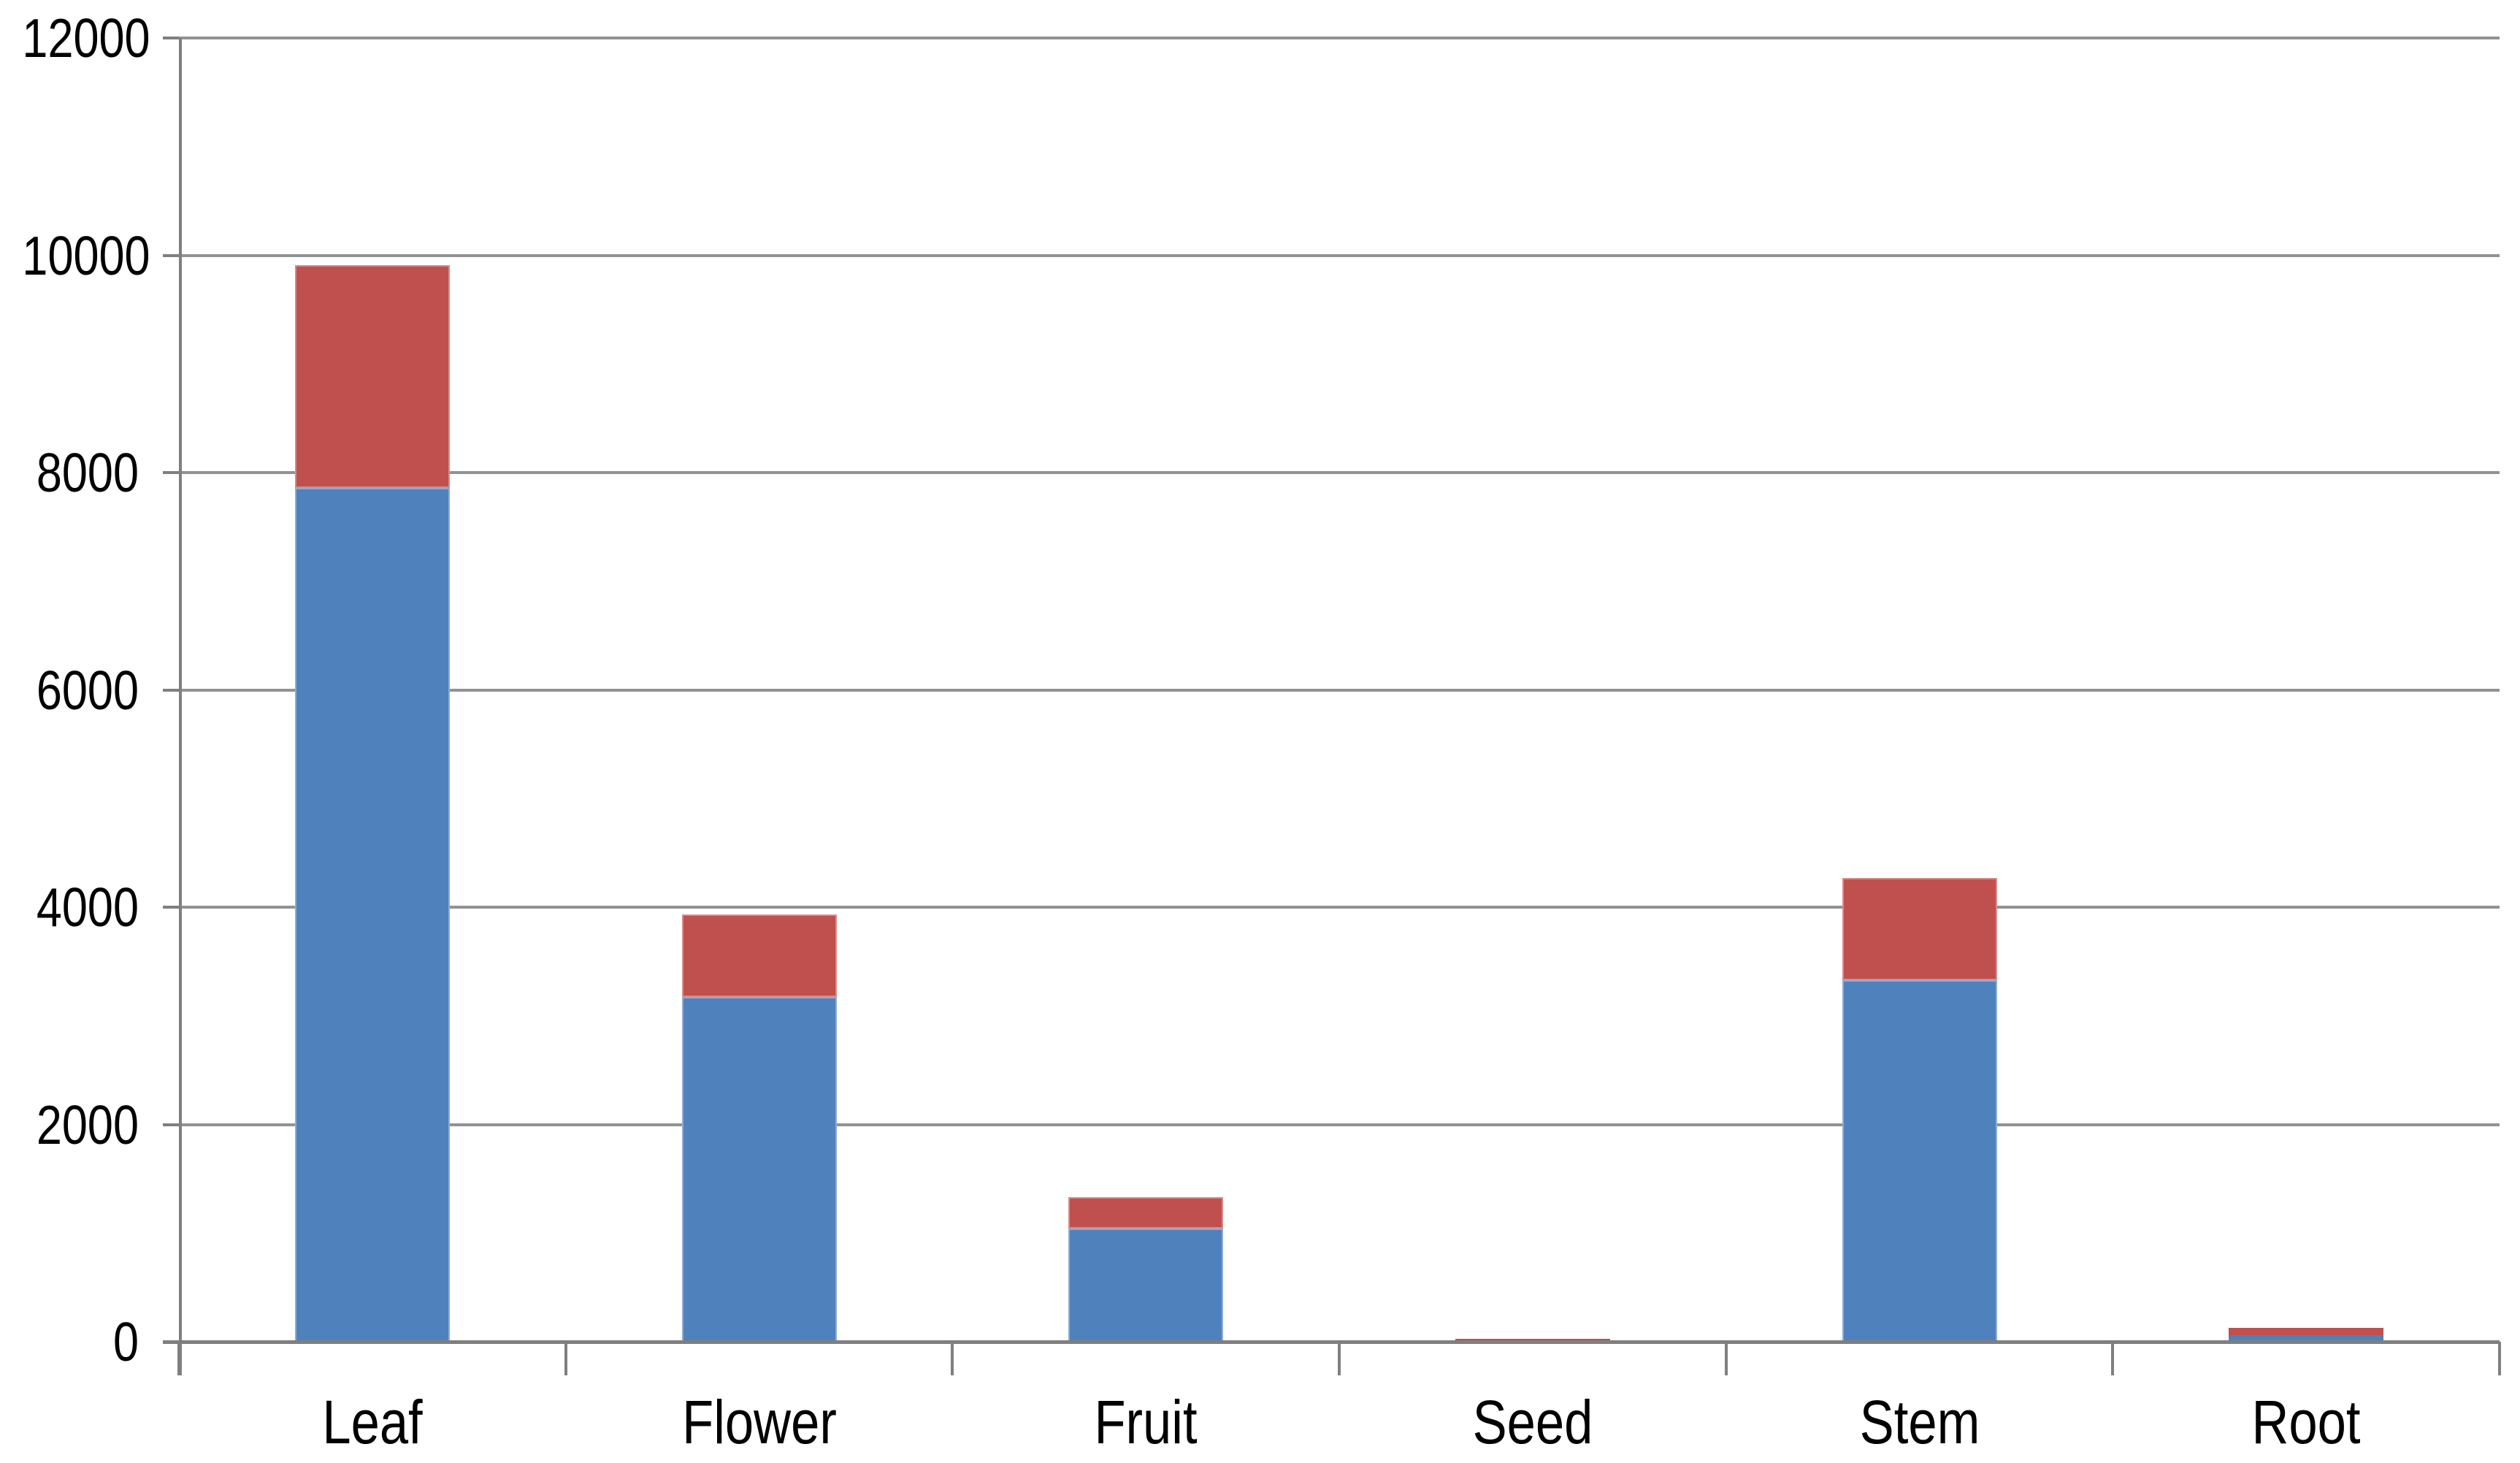 This screenshot has height=1463, width=2520. Describe the element at coordinates (125, 1341) in the screenshot. I see `y-axis-label-0: 0` at that location.